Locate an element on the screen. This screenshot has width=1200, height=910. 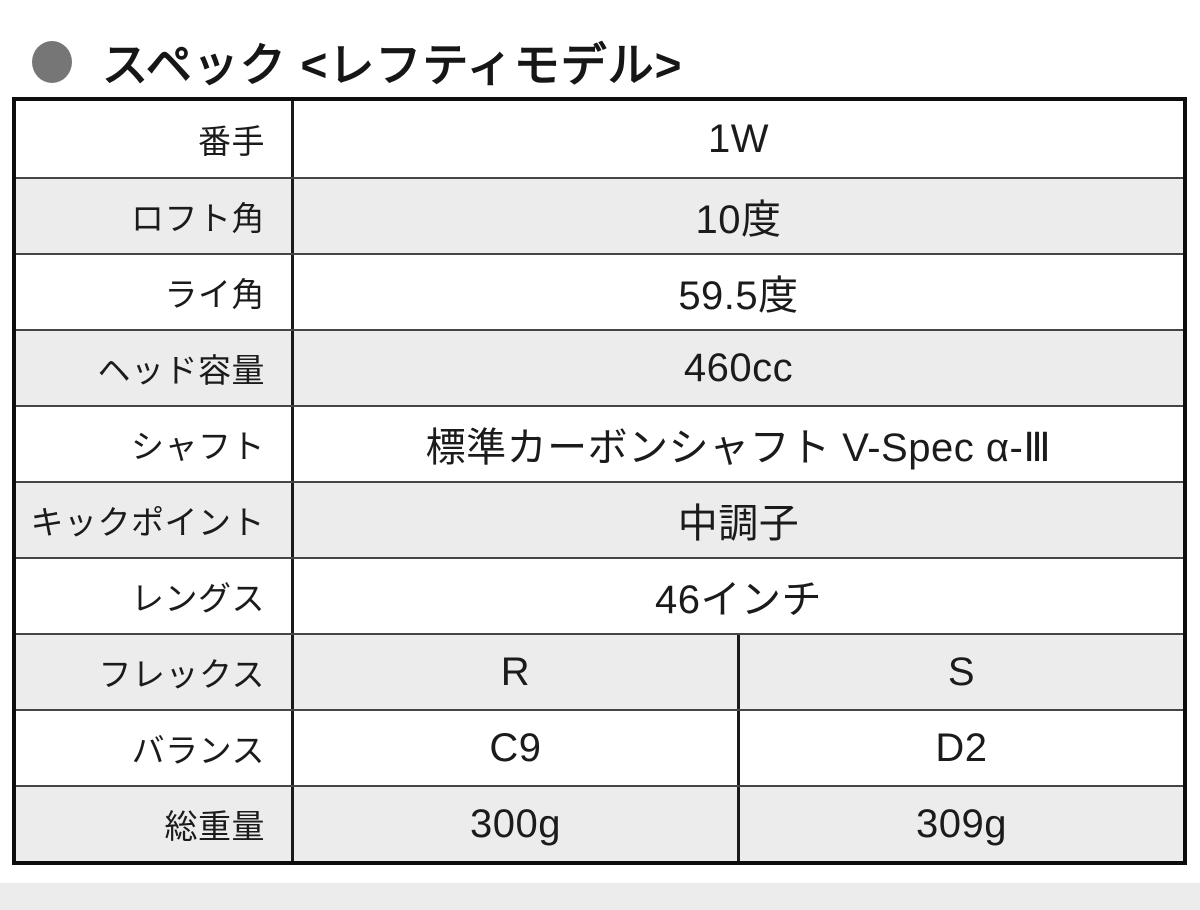
row-label: ライ角 is located at coordinates (155, 292).